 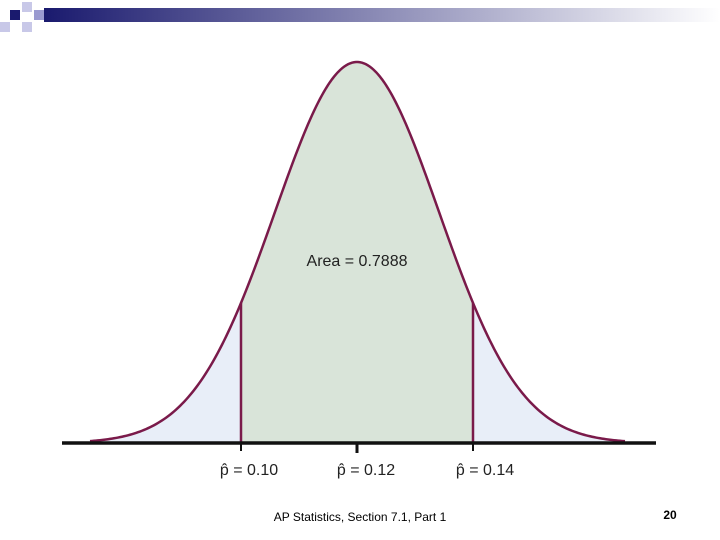 I want to click on area-label: Area = 0.7888, so click(x=357, y=261).